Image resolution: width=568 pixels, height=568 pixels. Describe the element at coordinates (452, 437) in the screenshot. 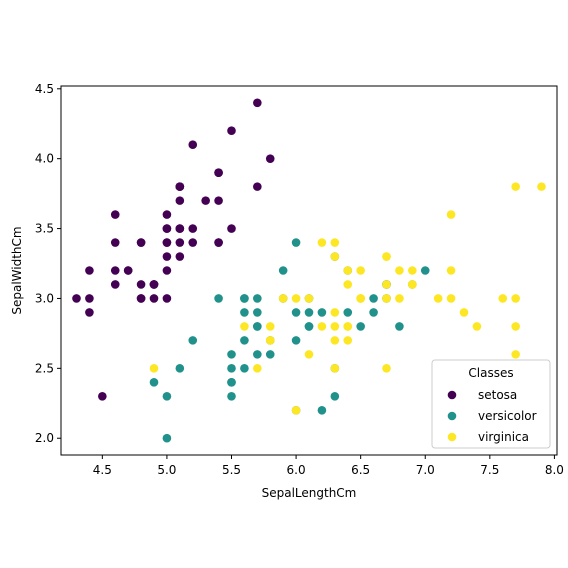

I see `legend-marker-virginica` at that location.